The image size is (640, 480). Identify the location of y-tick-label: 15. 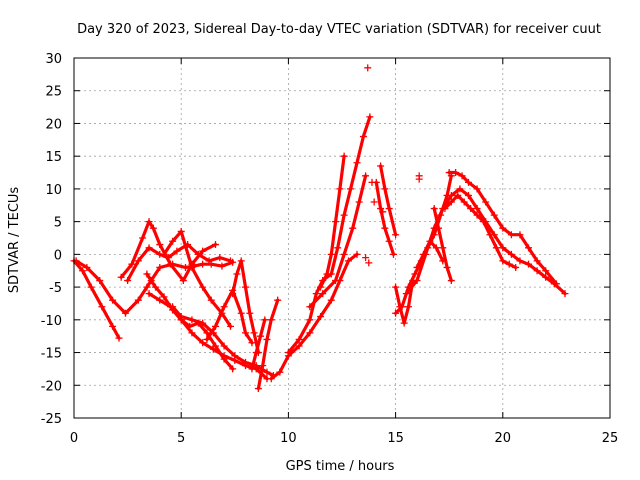
(53, 157).